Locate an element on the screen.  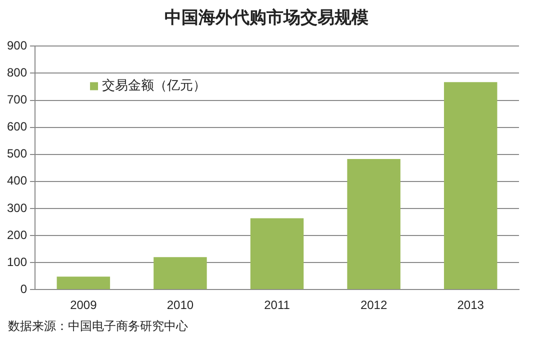
y-tick-label: 900 is located at coordinates (17, 45).